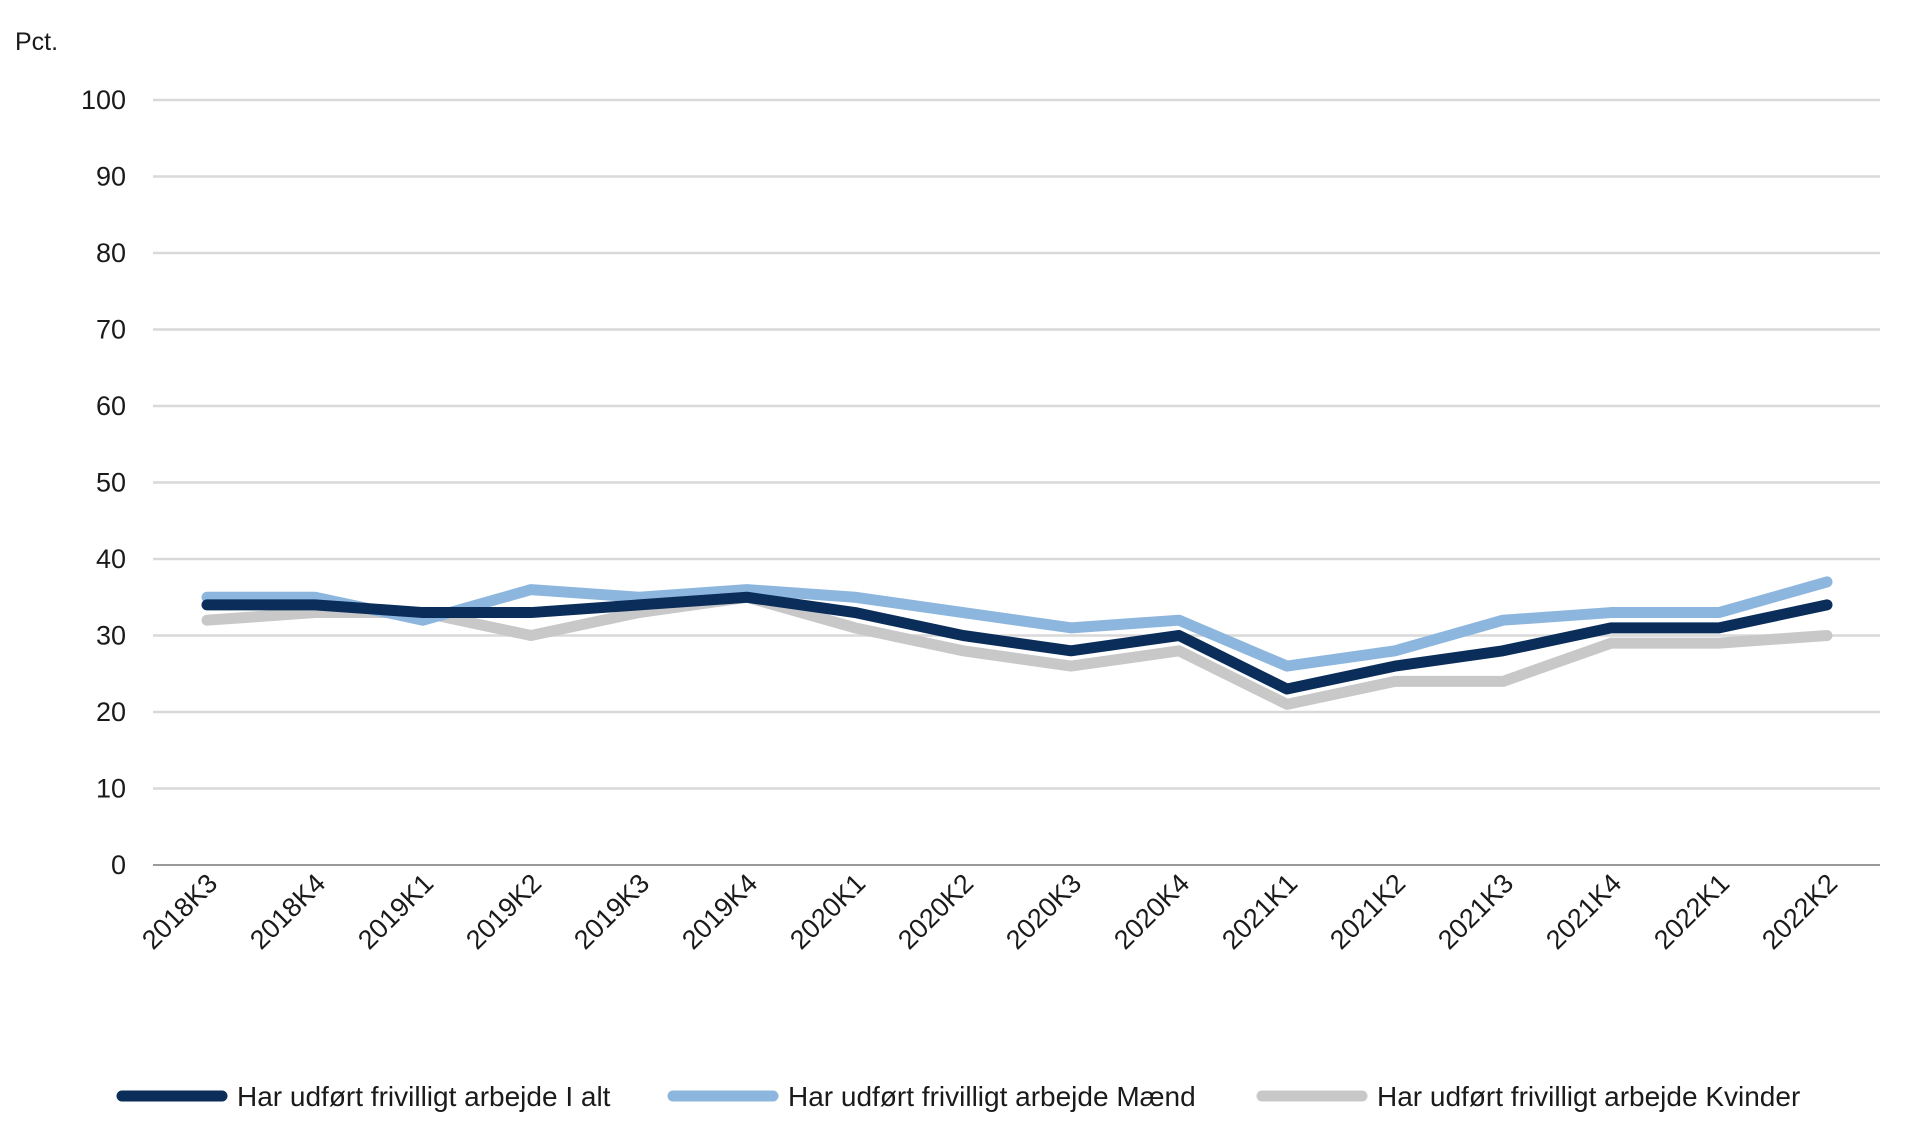  What do you see at coordinates (111, 253) in the screenshot?
I see `y-tick-label: 80` at bounding box center [111, 253].